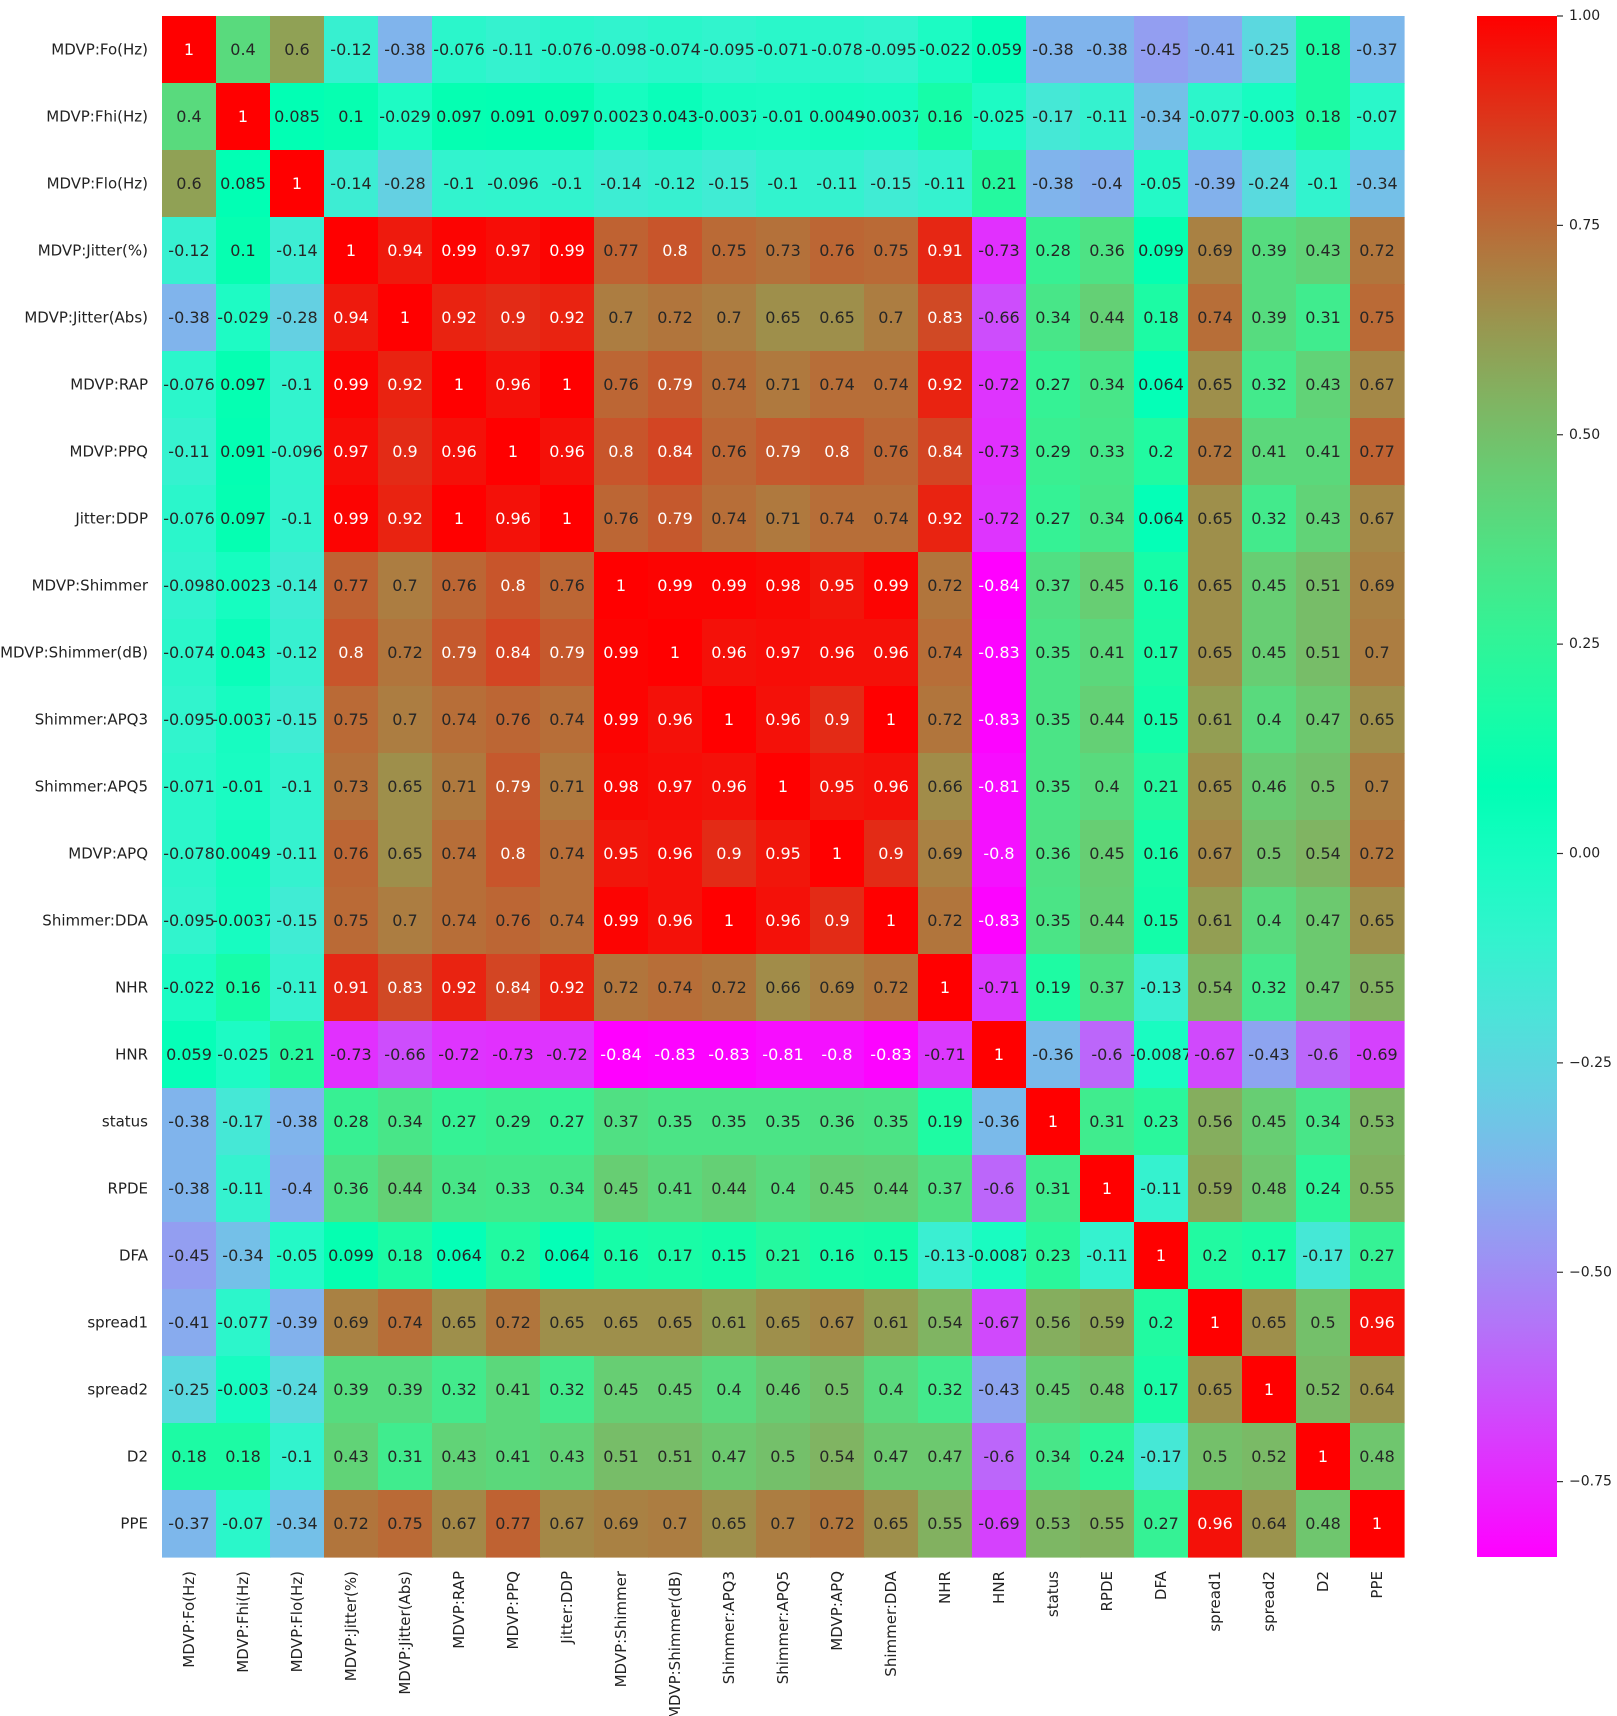  I want to click on cell-value-label: 0.66, so click(783, 987).